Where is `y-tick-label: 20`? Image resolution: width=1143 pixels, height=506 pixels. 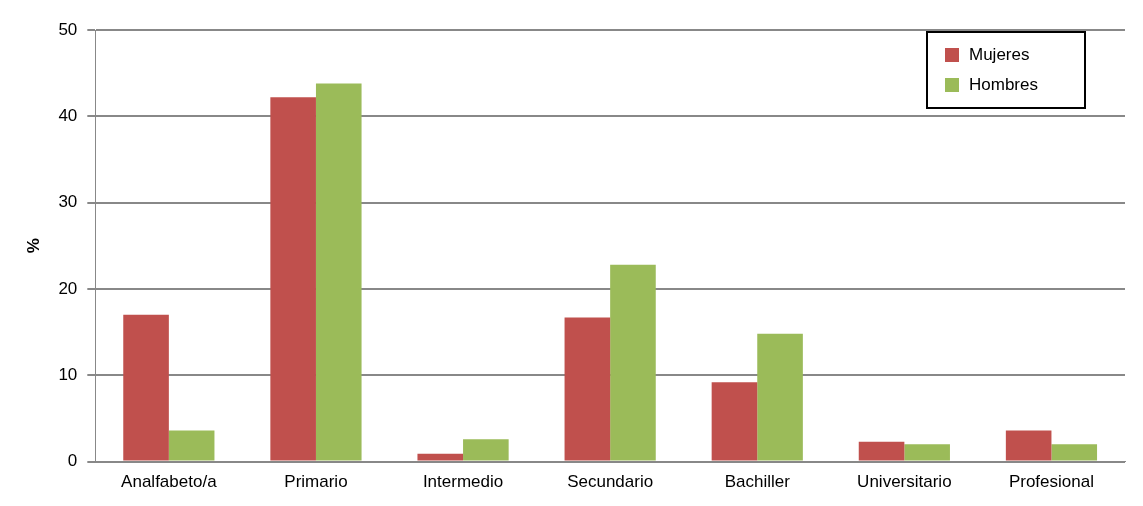
y-tick-label: 20 is located at coordinates (68, 288).